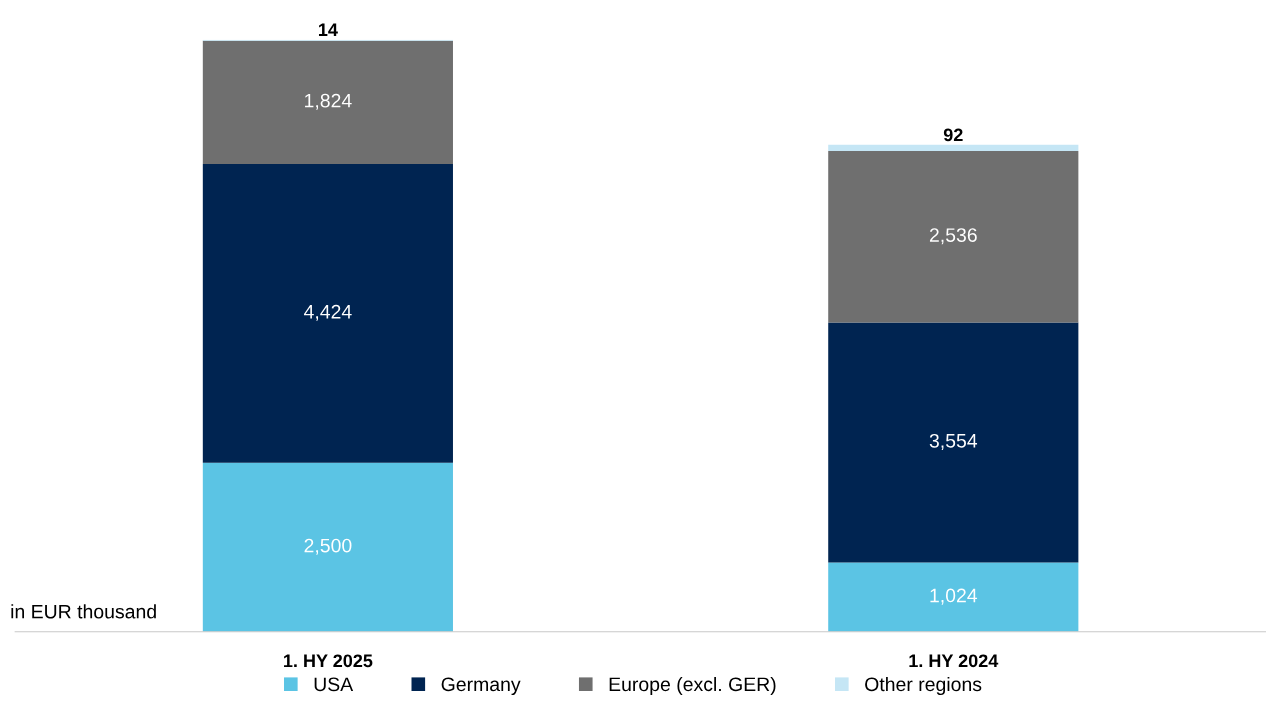  I want to click on annotation: in EUR thousand, so click(83, 611).